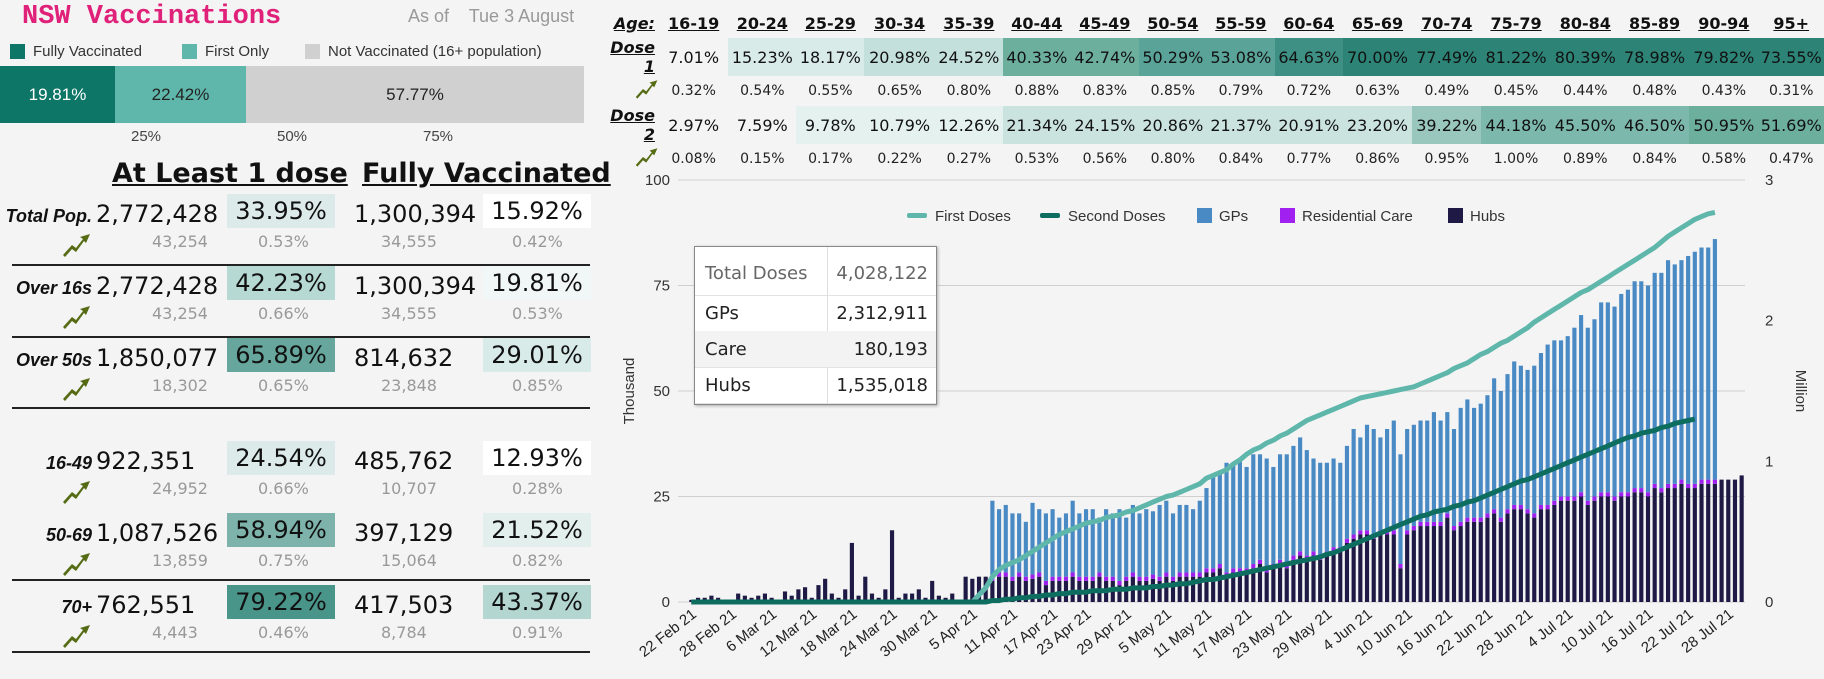  I want to click on header-at-least-1-dose: At Least 1 dose, so click(230, 173).